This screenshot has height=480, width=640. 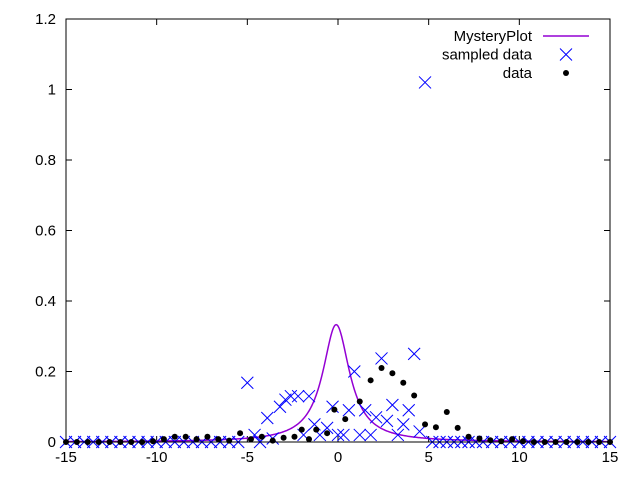 I want to click on y-tick-label: 0.6, so click(x=45, y=231).